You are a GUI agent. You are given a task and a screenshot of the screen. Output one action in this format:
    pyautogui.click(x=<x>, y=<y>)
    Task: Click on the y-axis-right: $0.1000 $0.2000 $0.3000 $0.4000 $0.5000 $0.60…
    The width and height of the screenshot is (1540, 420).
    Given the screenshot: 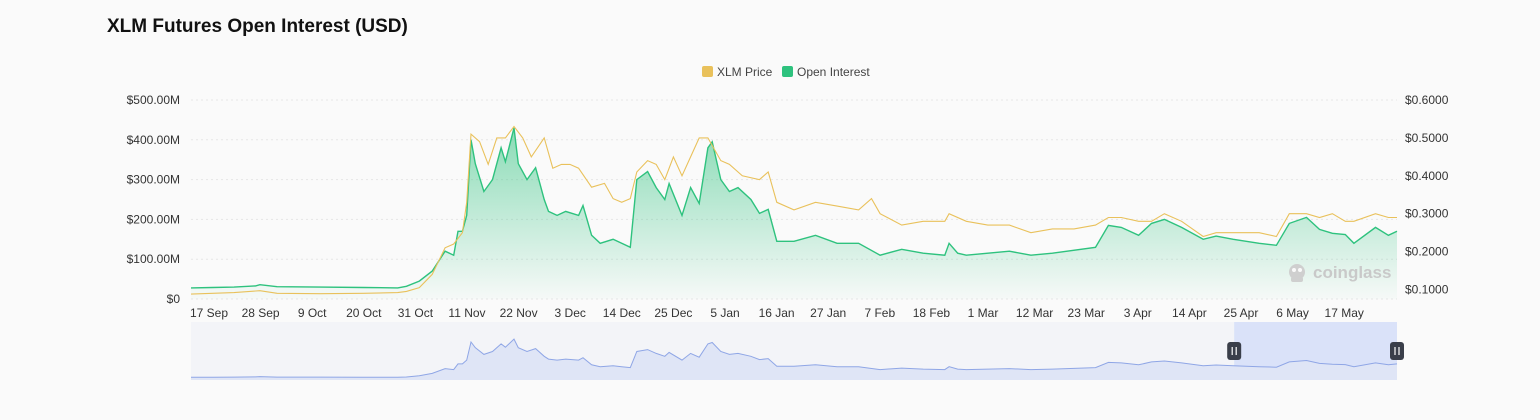 What is the action you would take?
    pyautogui.click(x=1427, y=195)
    